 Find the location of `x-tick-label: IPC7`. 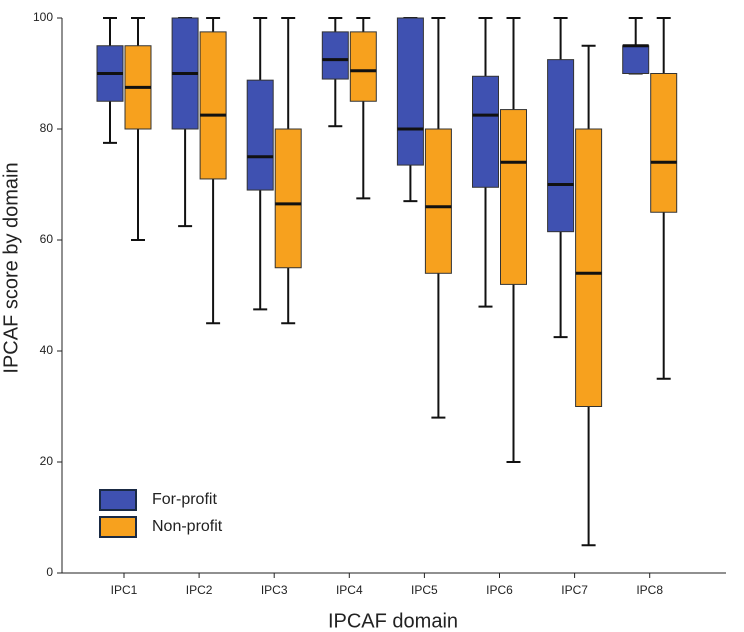

x-tick-label: IPC7 is located at coordinates (574, 590).